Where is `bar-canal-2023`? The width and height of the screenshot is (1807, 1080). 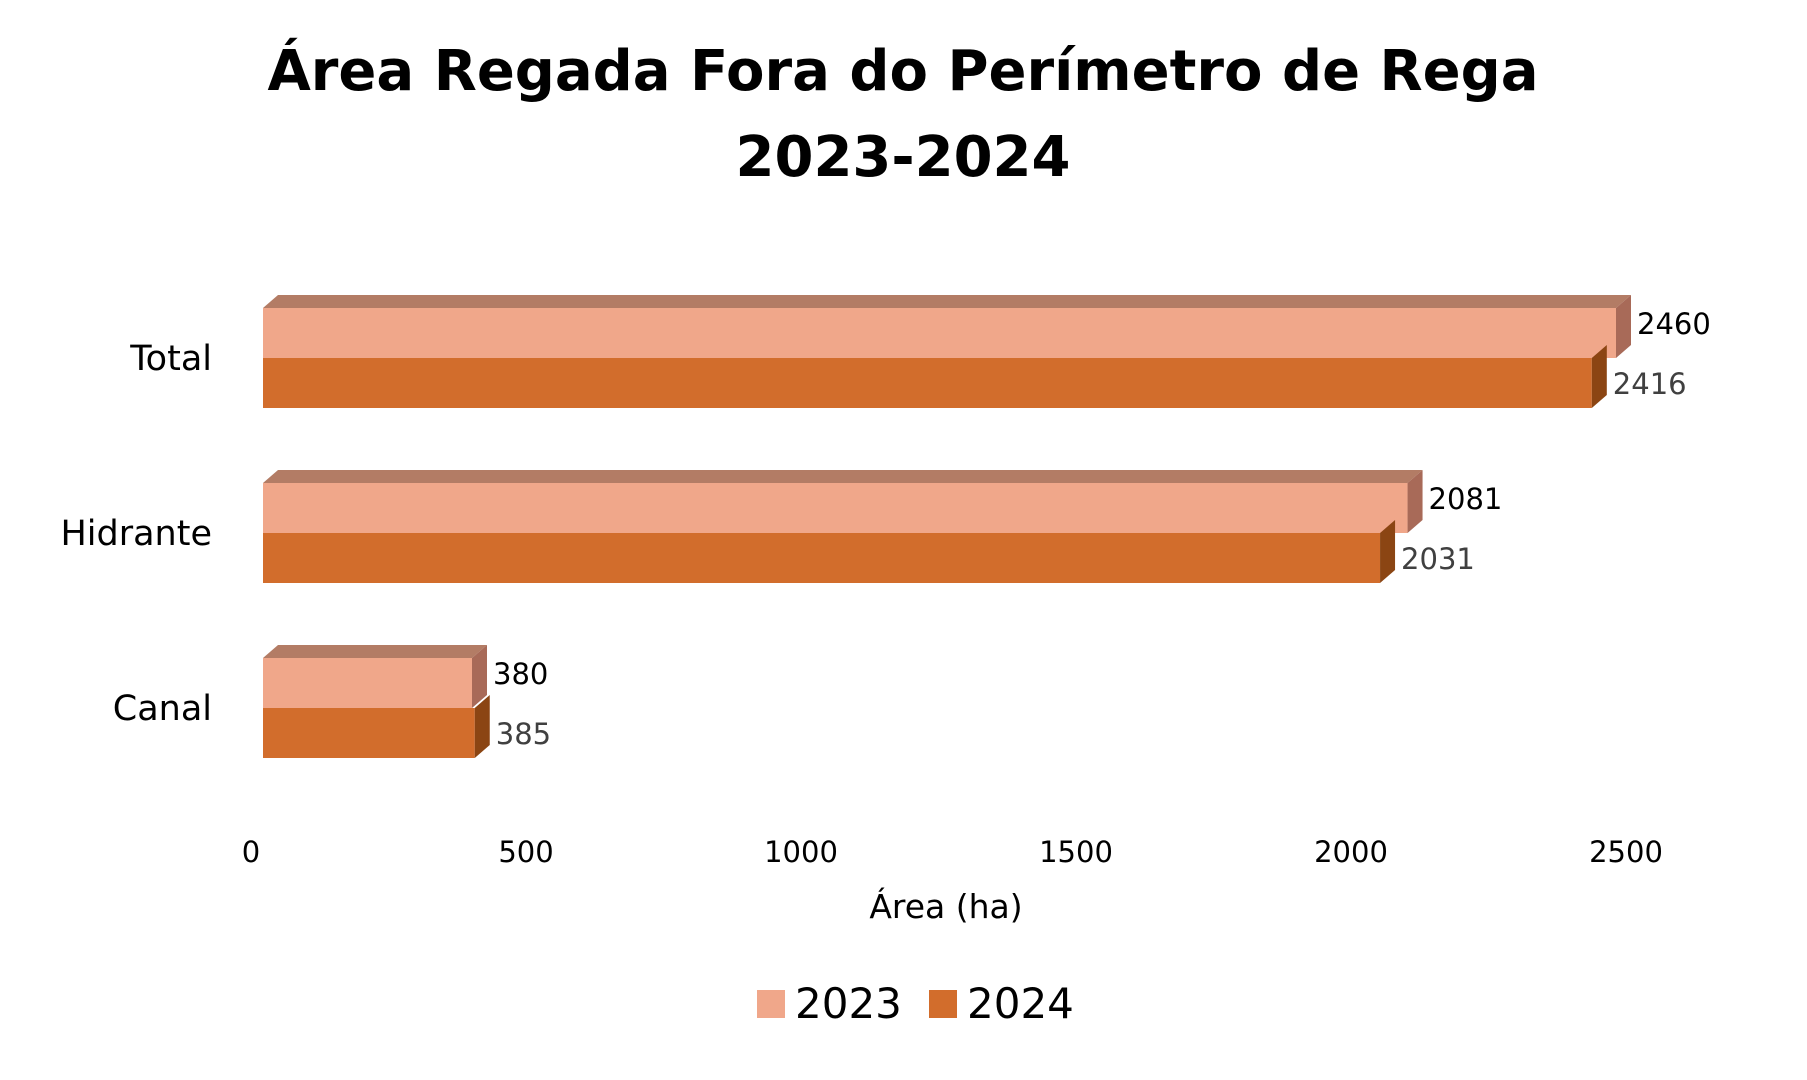
bar-canal-2023 is located at coordinates (375, 676).